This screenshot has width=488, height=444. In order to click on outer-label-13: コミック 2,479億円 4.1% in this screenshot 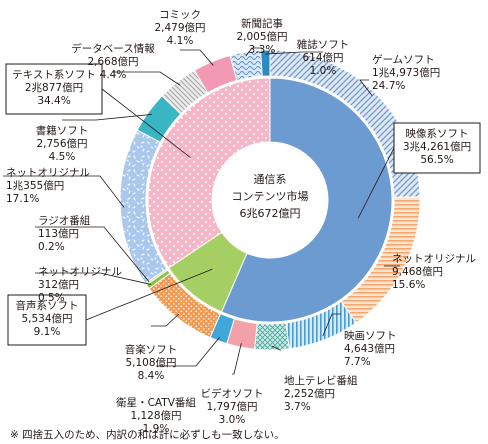, I will do `click(179, 28)`.